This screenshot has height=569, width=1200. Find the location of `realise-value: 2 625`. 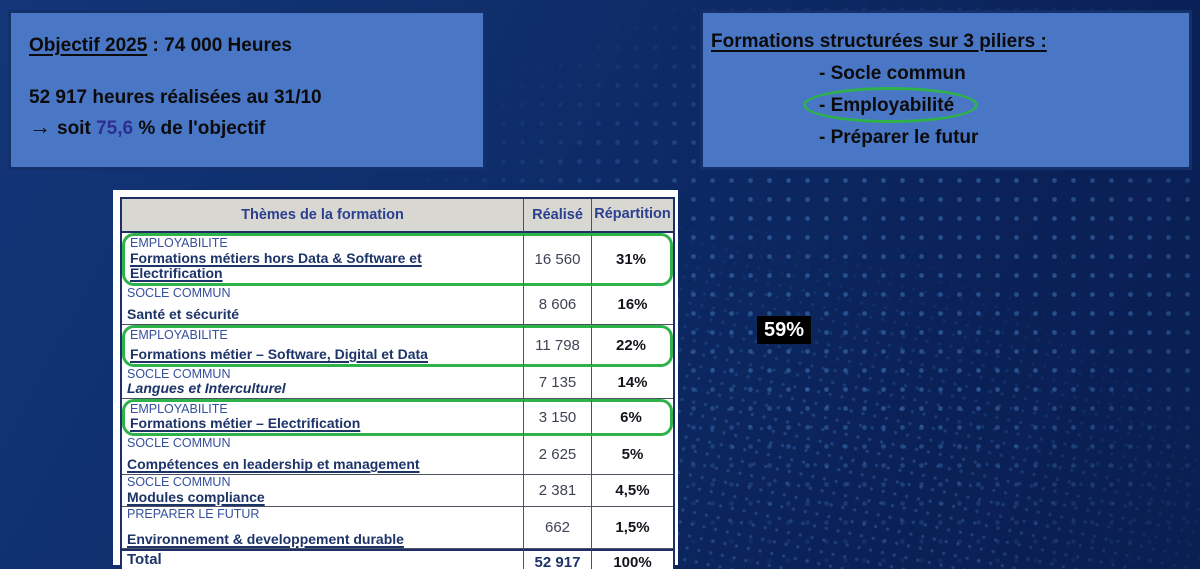

realise-value: 2 625 is located at coordinates (557, 455).